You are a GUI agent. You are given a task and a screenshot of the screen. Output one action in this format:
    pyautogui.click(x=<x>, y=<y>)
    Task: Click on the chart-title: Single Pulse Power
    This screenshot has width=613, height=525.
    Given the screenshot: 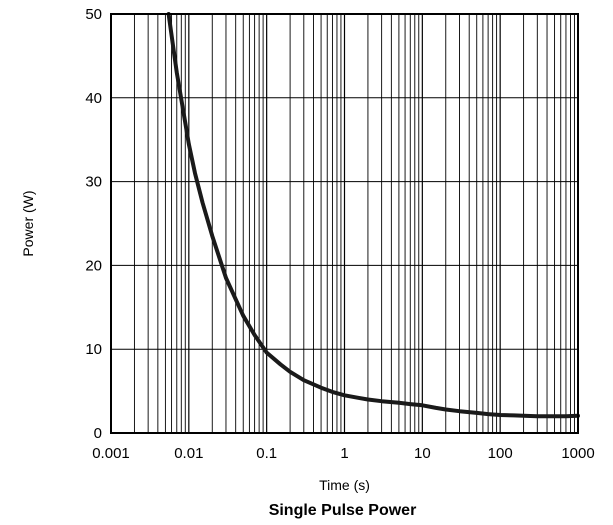 What is the action you would take?
    pyautogui.click(x=343, y=510)
    